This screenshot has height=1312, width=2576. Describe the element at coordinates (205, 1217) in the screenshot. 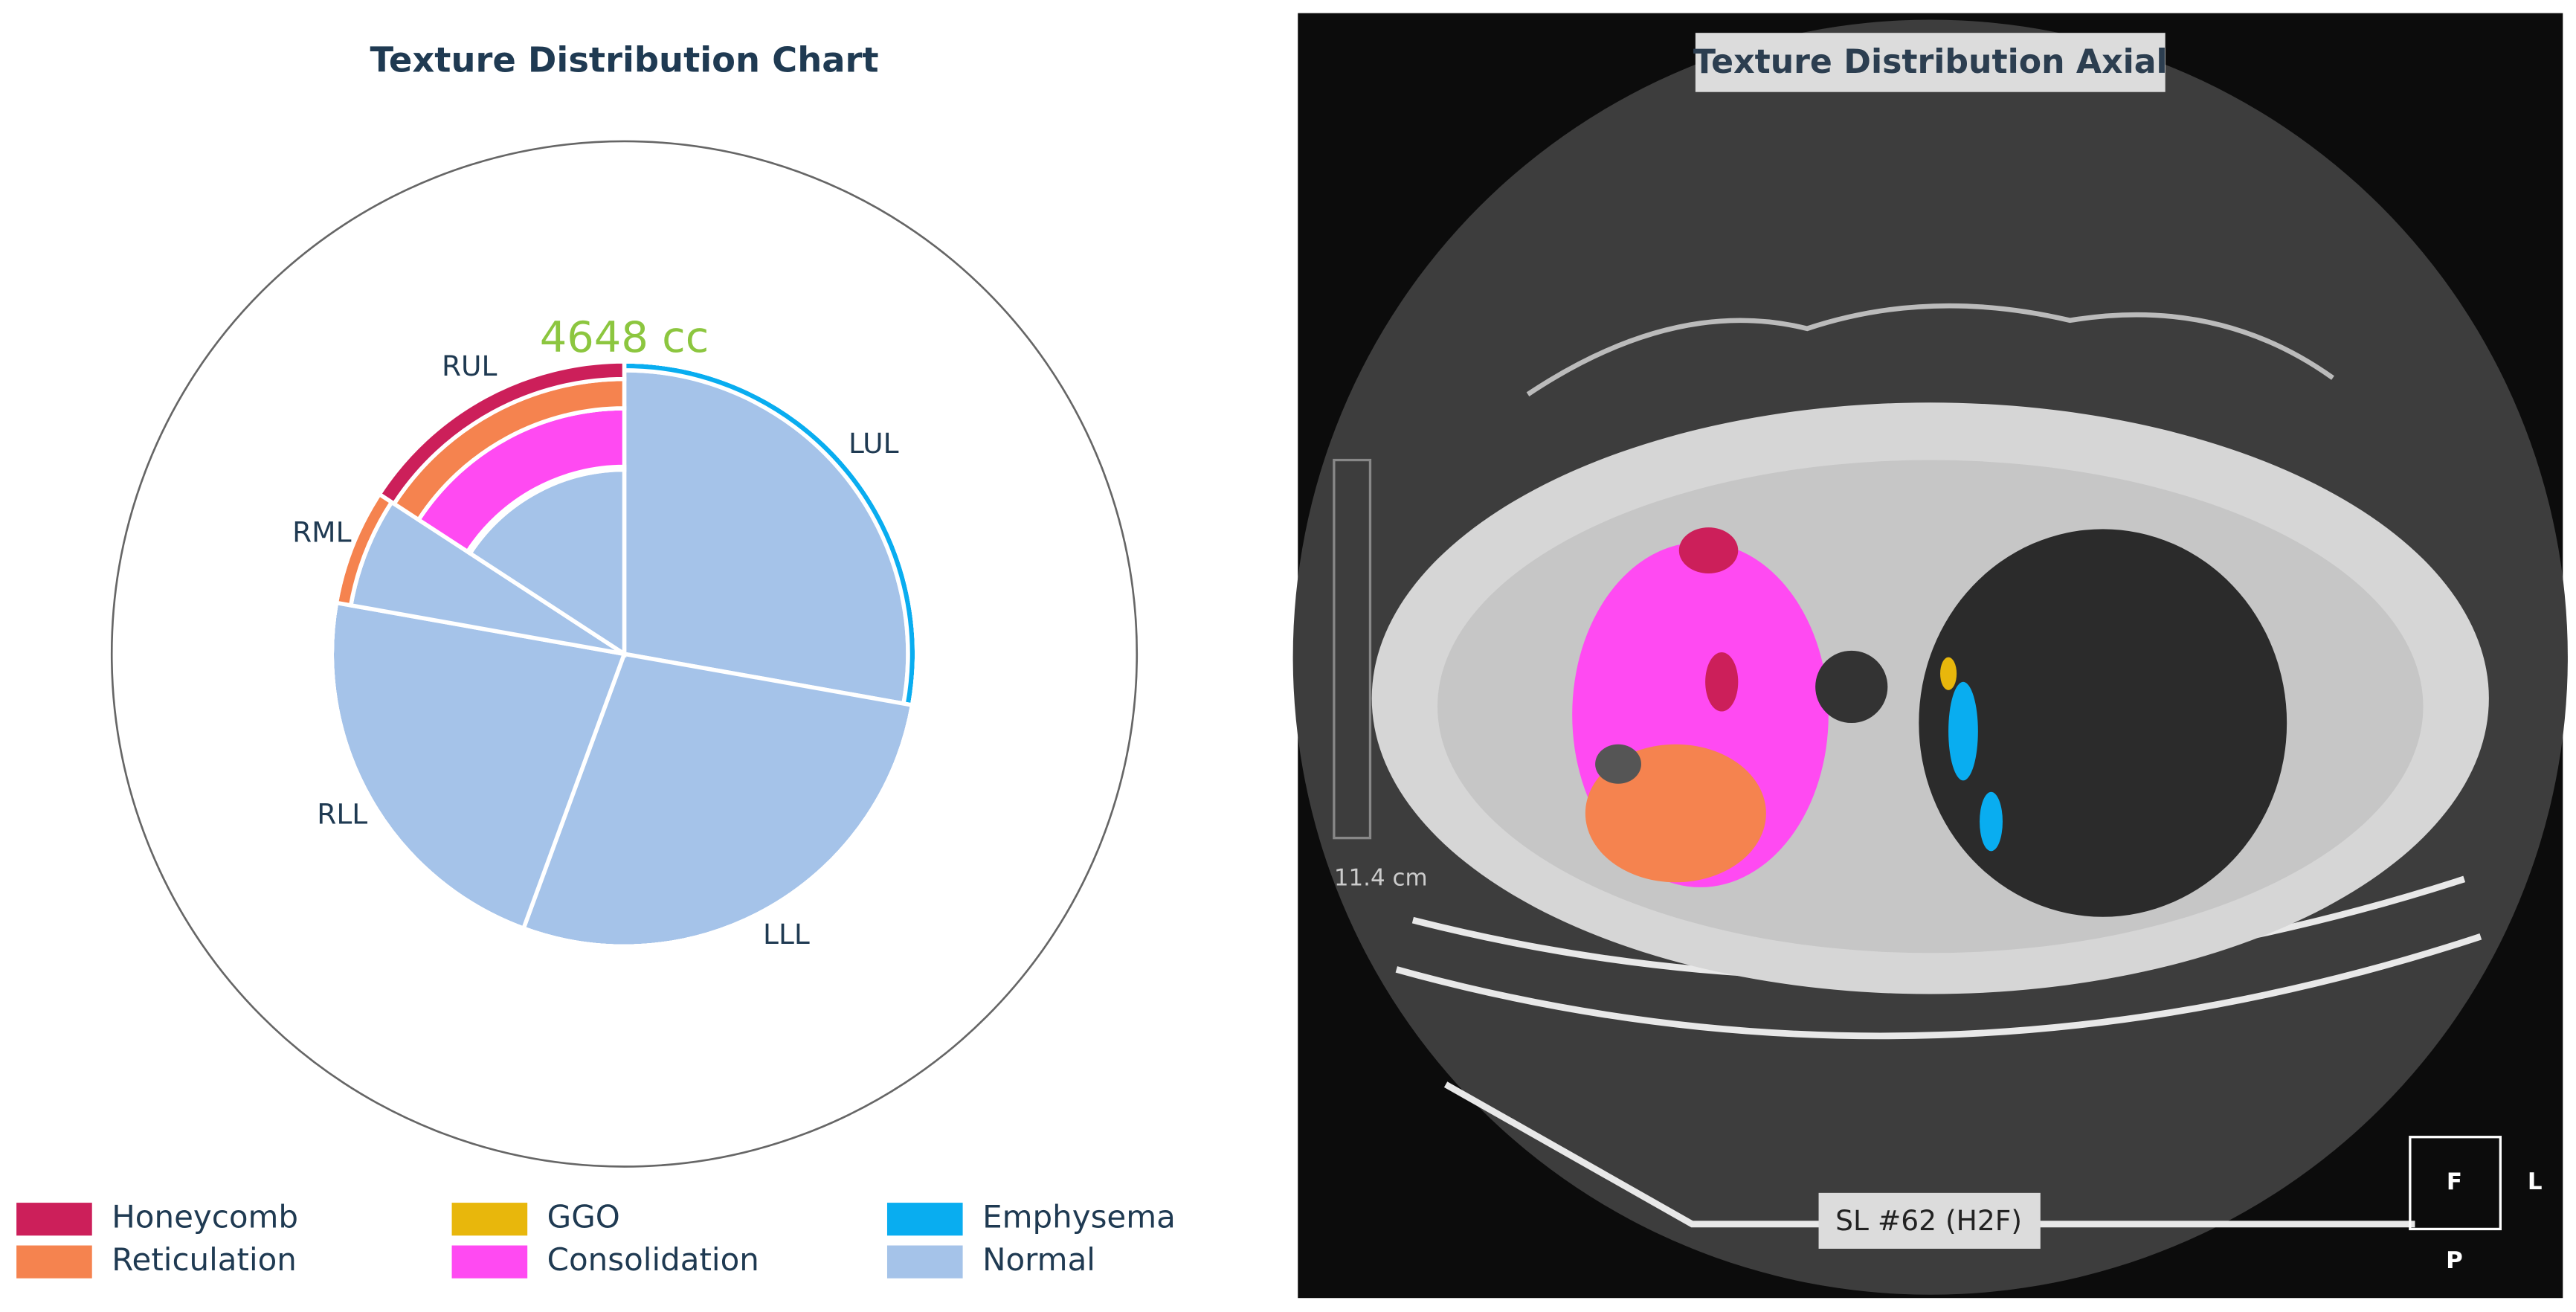

I see `legend-label: Honeycomb` at that location.